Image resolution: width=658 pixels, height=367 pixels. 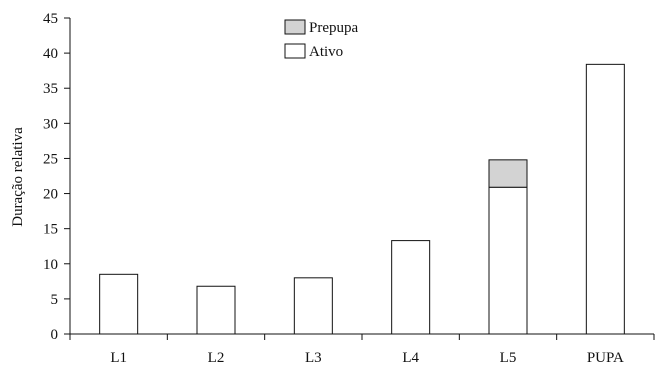 I want to click on legend-label: Prepupa, so click(x=333, y=28).